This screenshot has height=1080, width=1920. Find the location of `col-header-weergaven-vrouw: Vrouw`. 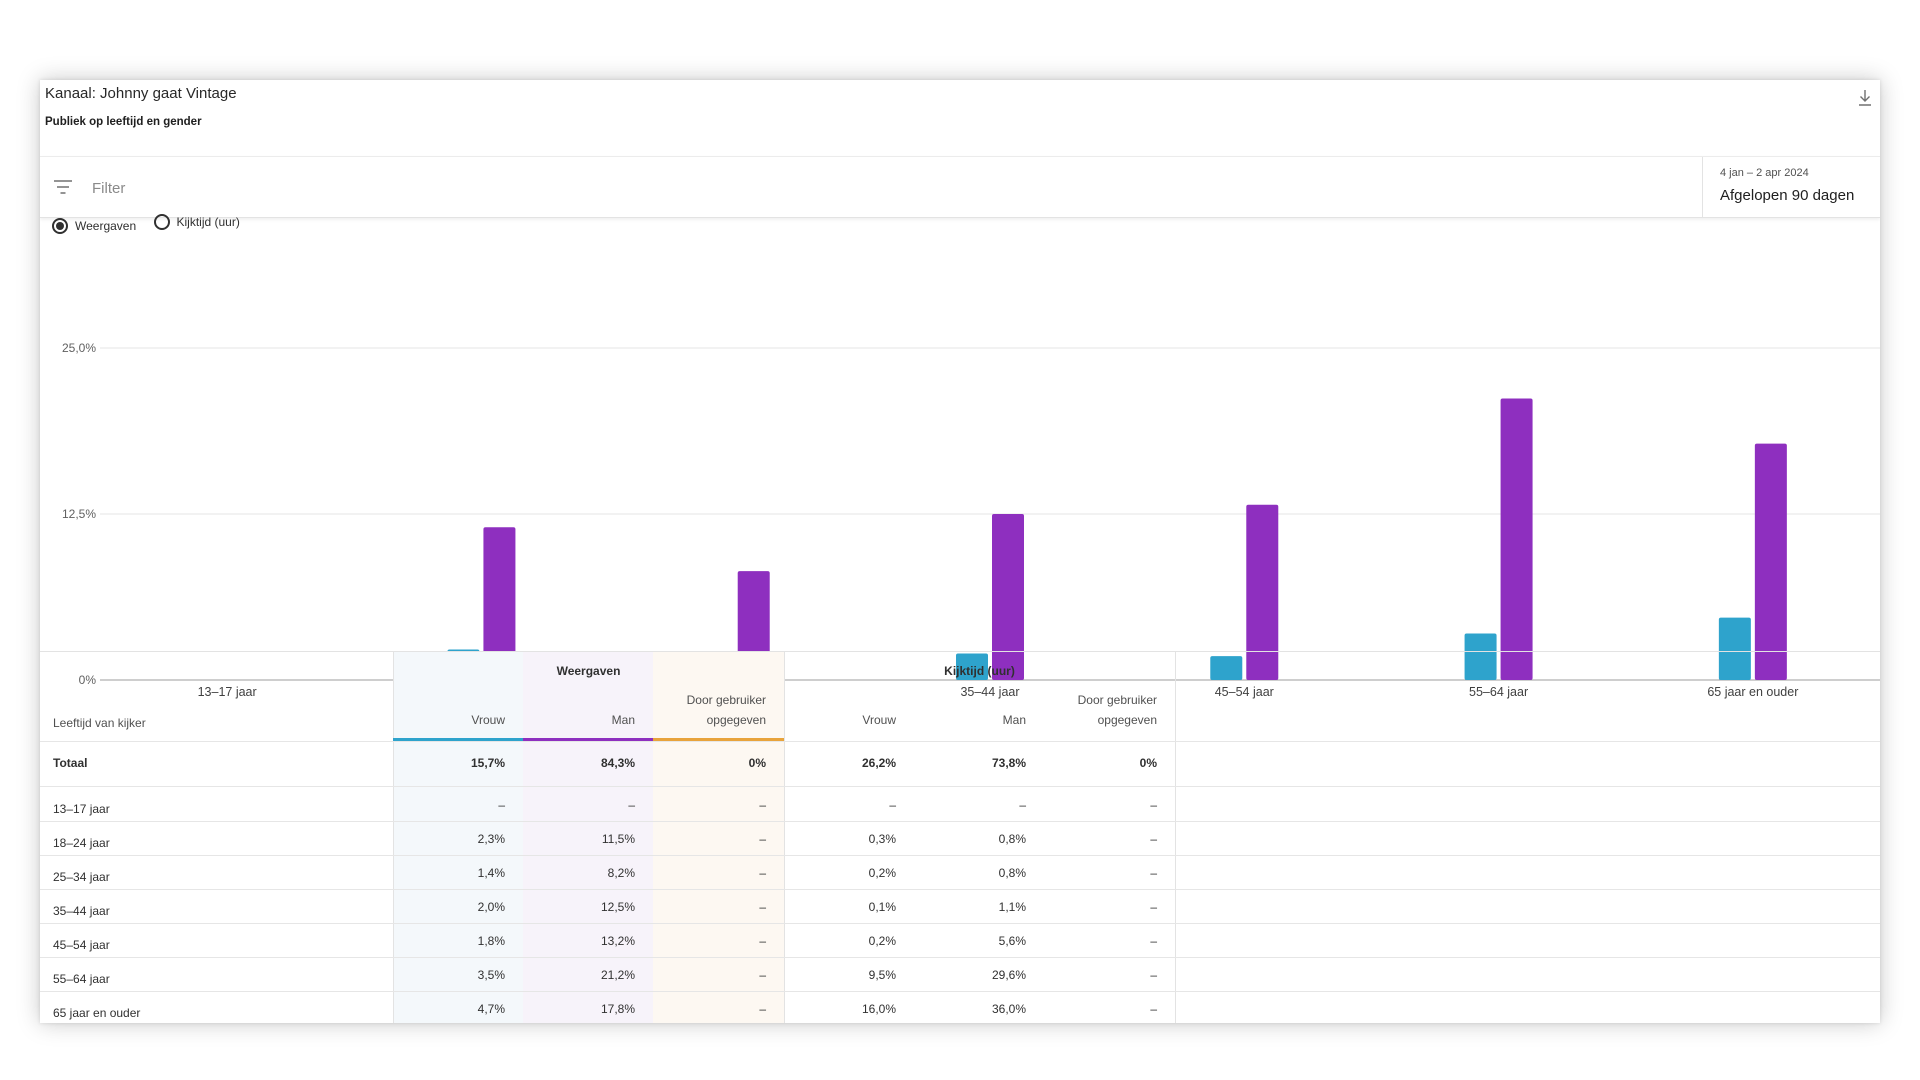

col-header-weergaven-vrouw: Vrouw is located at coordinates (488, 720).